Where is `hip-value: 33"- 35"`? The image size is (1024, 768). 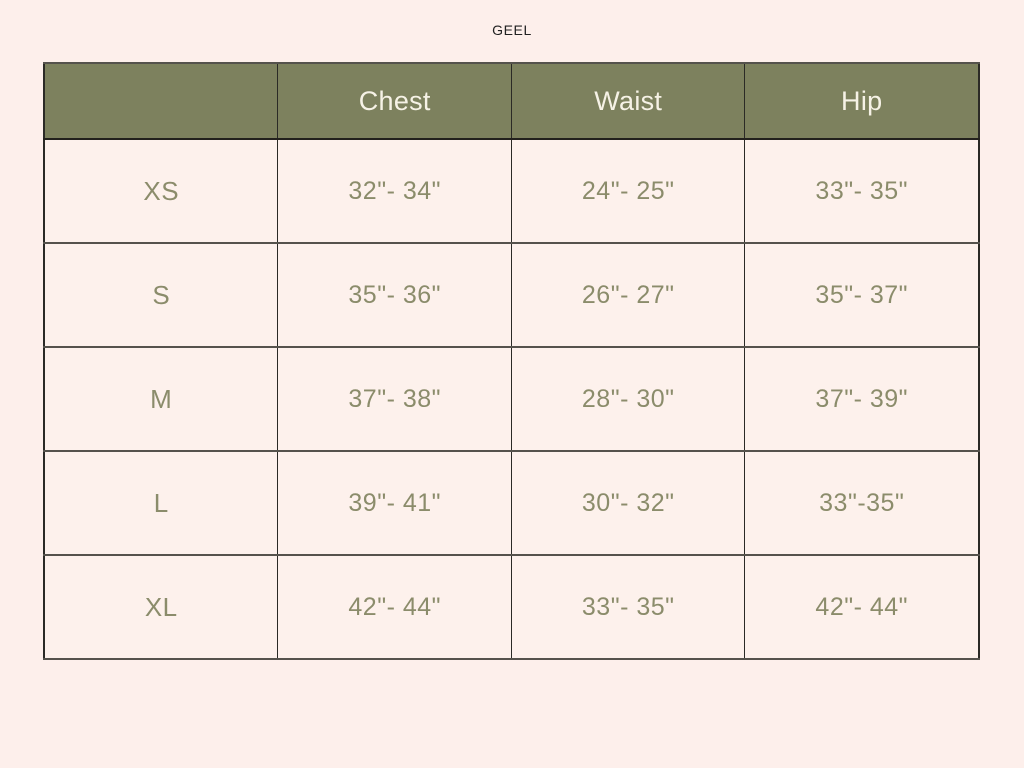
hip-value: 33"- 35" is located at coordinates (862, 191).